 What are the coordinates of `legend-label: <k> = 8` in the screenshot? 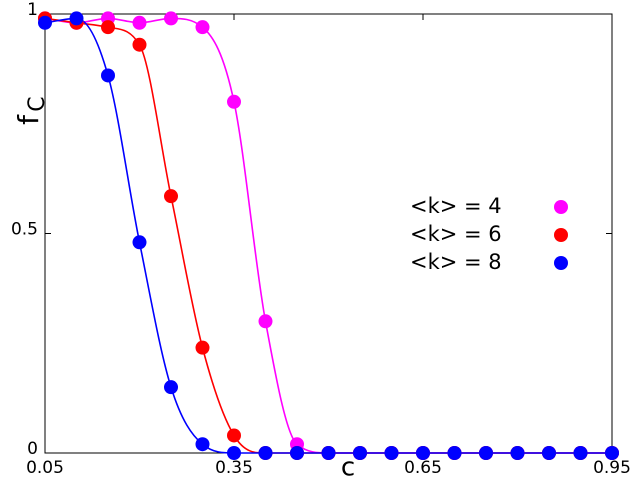 It's located at (456, 262).